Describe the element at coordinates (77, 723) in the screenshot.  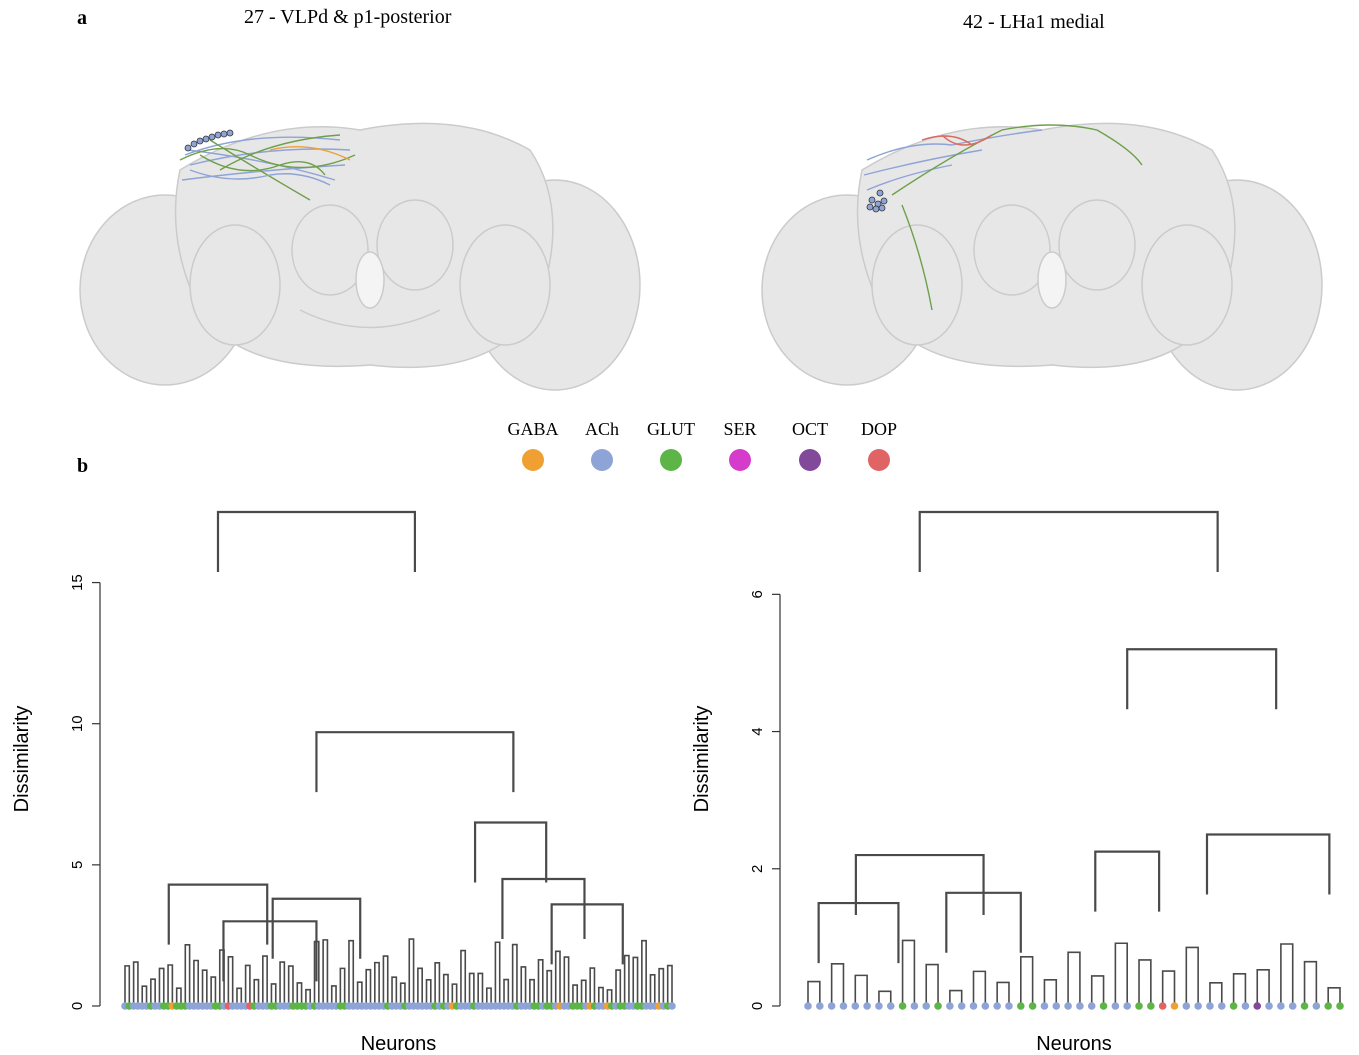
I see `y-tick-label: 10` at that location.